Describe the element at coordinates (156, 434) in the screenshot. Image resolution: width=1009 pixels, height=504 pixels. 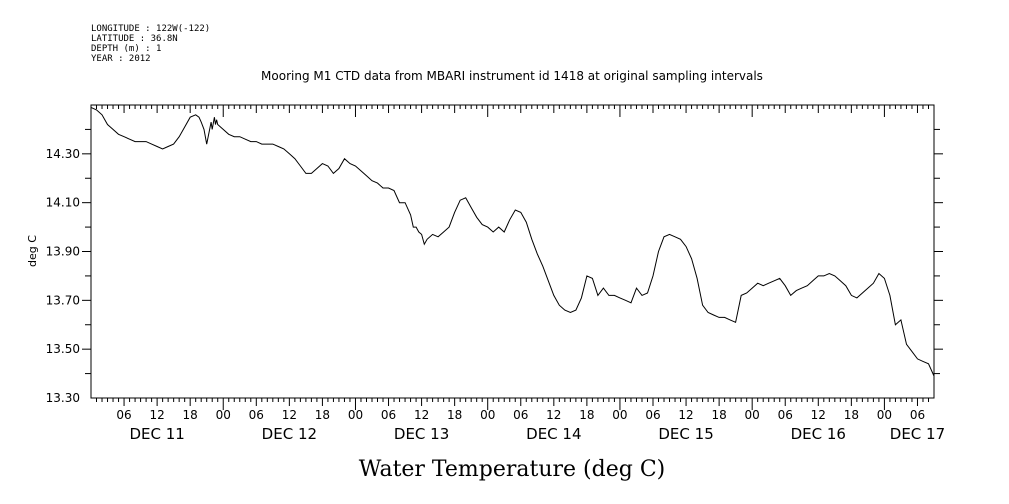
I see `day-label: DEC 11` at that location.